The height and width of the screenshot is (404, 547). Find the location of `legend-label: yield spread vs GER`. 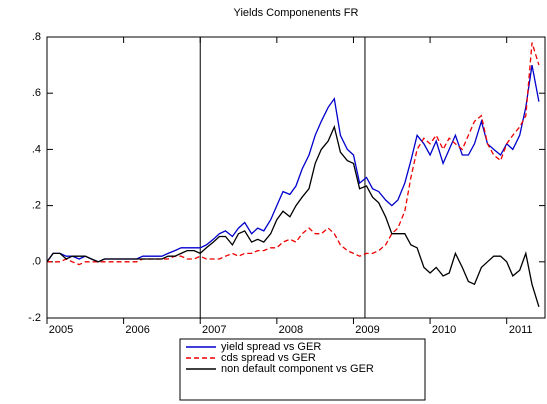

legend-label: yield spread vs GER is located at coordinates (271, 347).